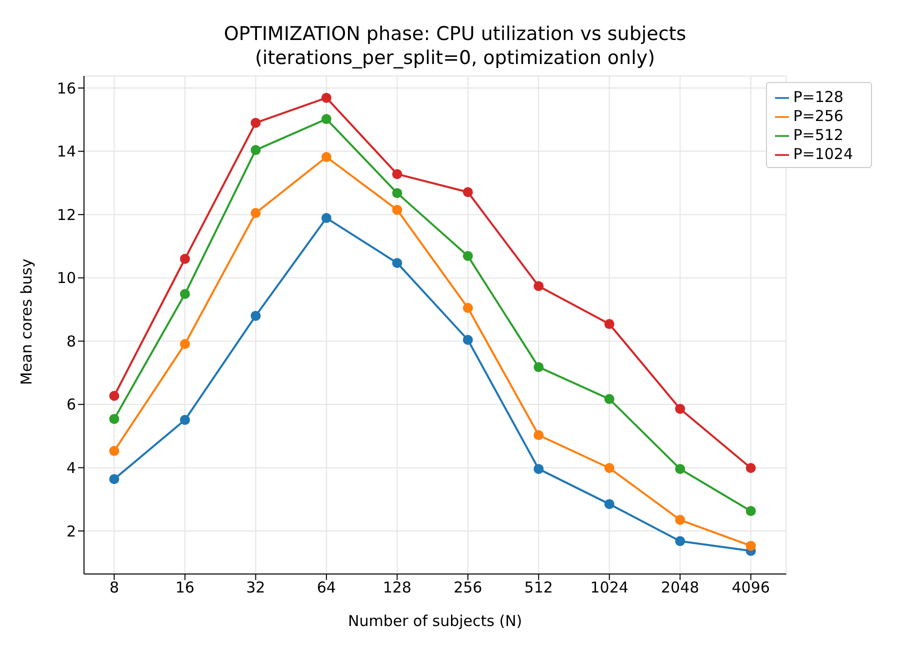  I want to click on chart-title: OPTIMIZATION phase: CPU utilization vs subjects, so click(455, 34).